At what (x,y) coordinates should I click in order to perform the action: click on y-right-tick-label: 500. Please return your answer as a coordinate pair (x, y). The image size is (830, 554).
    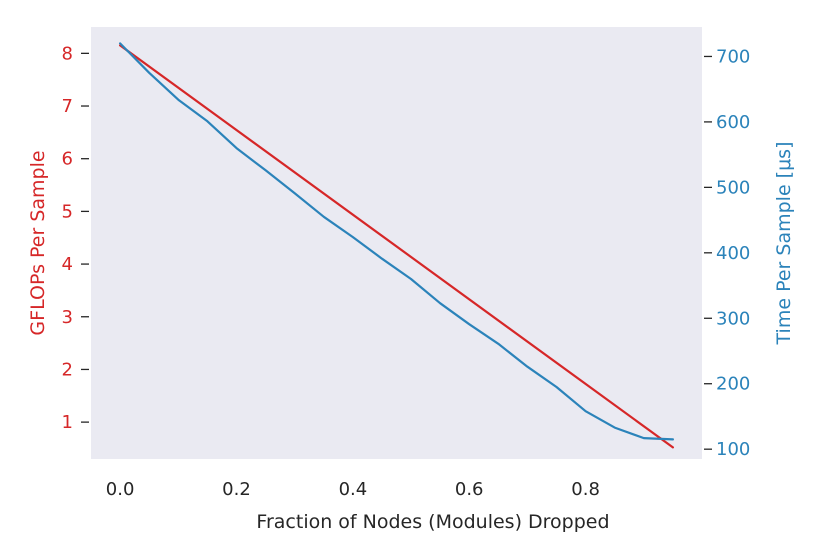
    Looking at the image, I should click on (733, 187).